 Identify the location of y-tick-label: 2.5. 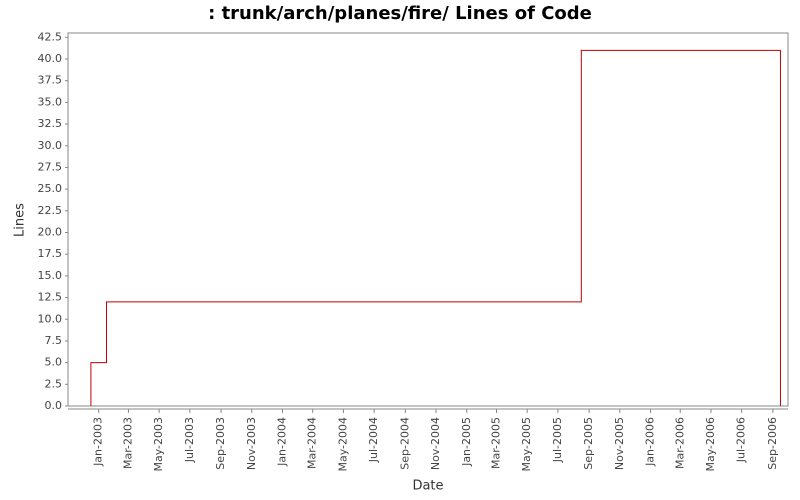
(54, 383).